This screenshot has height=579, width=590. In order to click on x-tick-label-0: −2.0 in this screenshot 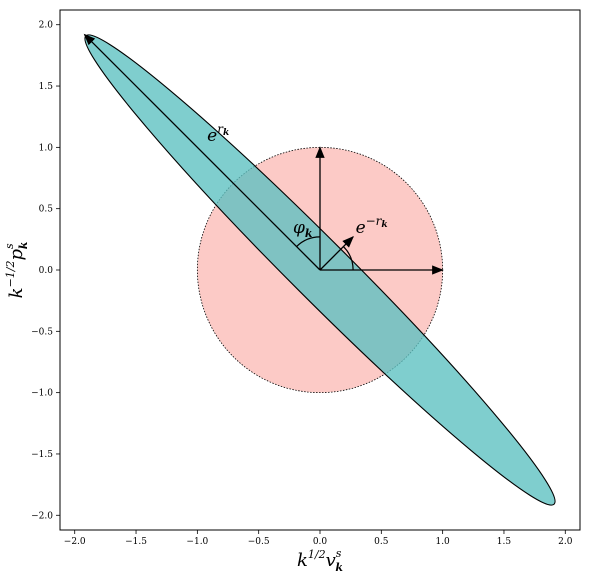, I will do `click(75, 542)`.